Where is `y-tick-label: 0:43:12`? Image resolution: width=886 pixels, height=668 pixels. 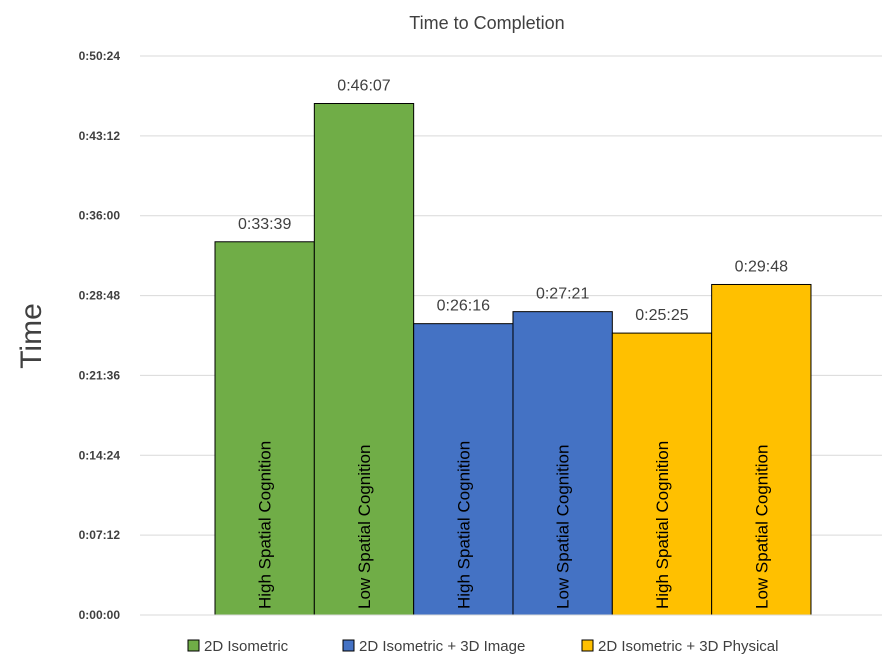
y-tick-label: 0:43:12 is located at coordinates (100, 136).